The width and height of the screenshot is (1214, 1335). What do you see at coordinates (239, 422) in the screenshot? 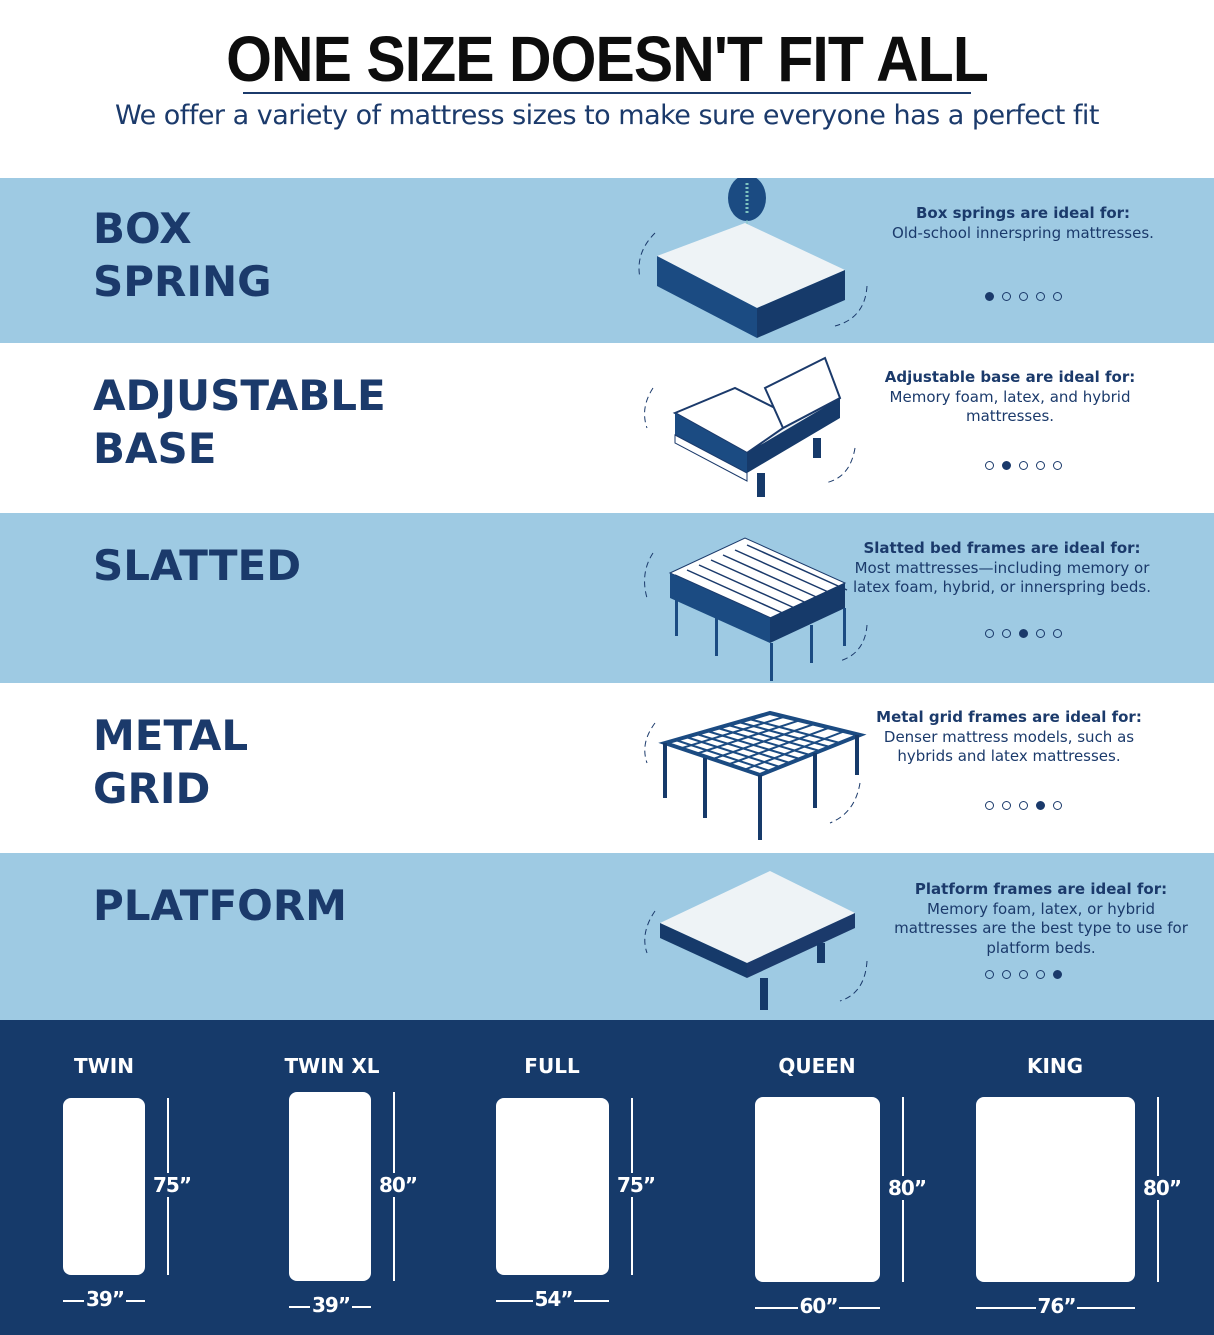
I see `foundation-title: ADJUSTABLE BASE` at bounding box center [239, 422].